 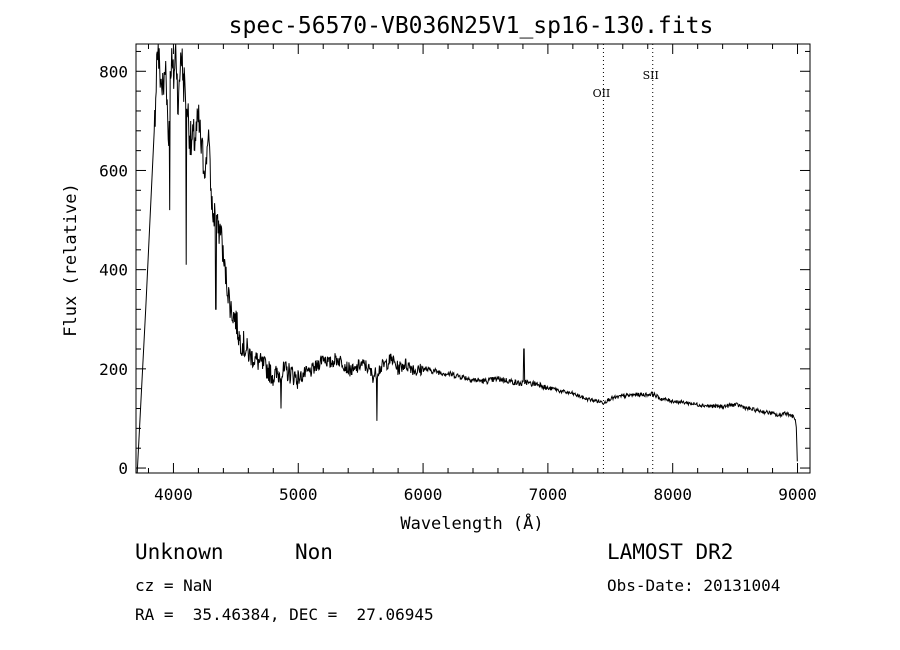 I want to click on object-subclass: Non, so click(x=314, y=552).